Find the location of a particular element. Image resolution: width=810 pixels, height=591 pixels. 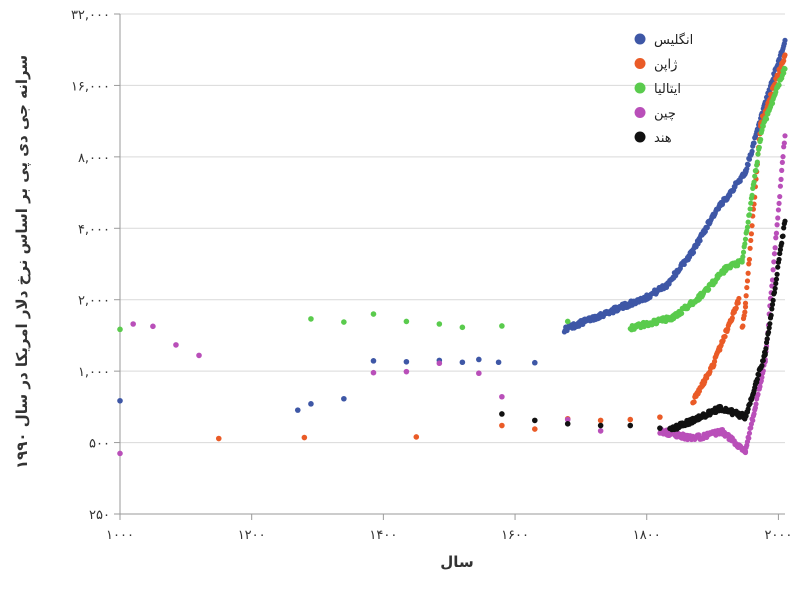

series is located at coordinates (643, 325).